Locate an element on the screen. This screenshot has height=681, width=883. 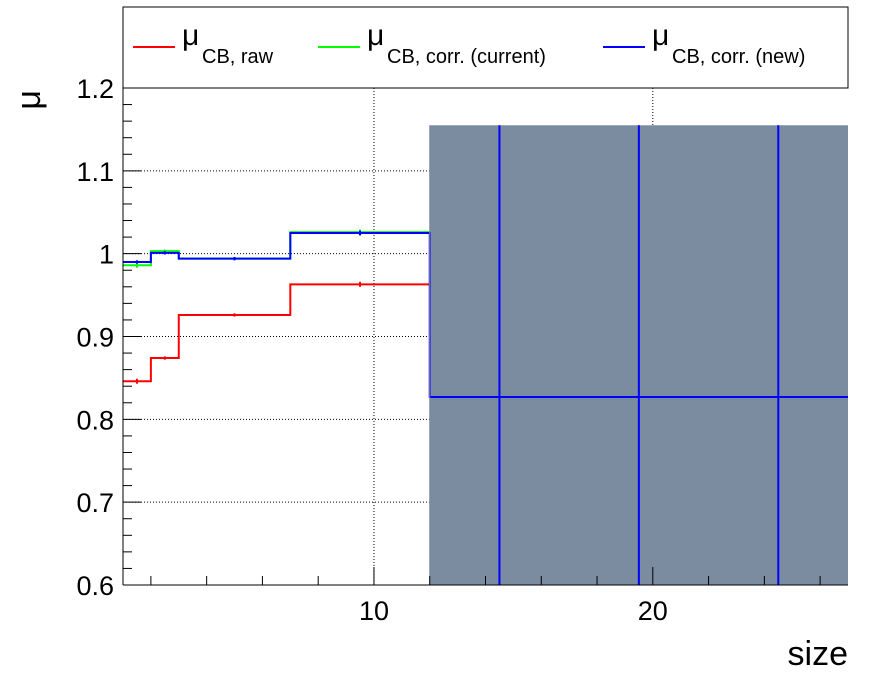
legend-subscript: CB, corr. (new) is located at coordinates (738, 57).